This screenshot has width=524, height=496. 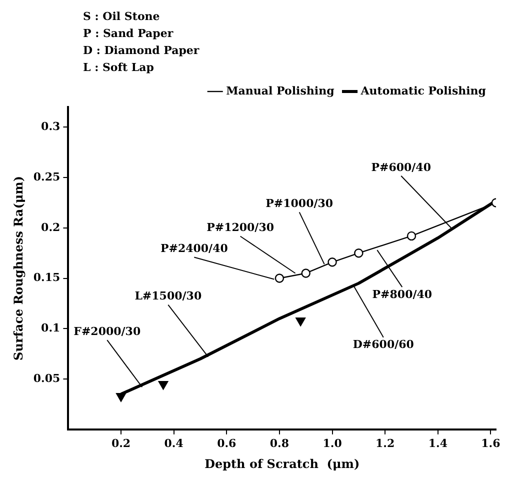 I want to click on x-tick-label: 1.2, so click(x=385, y=443).